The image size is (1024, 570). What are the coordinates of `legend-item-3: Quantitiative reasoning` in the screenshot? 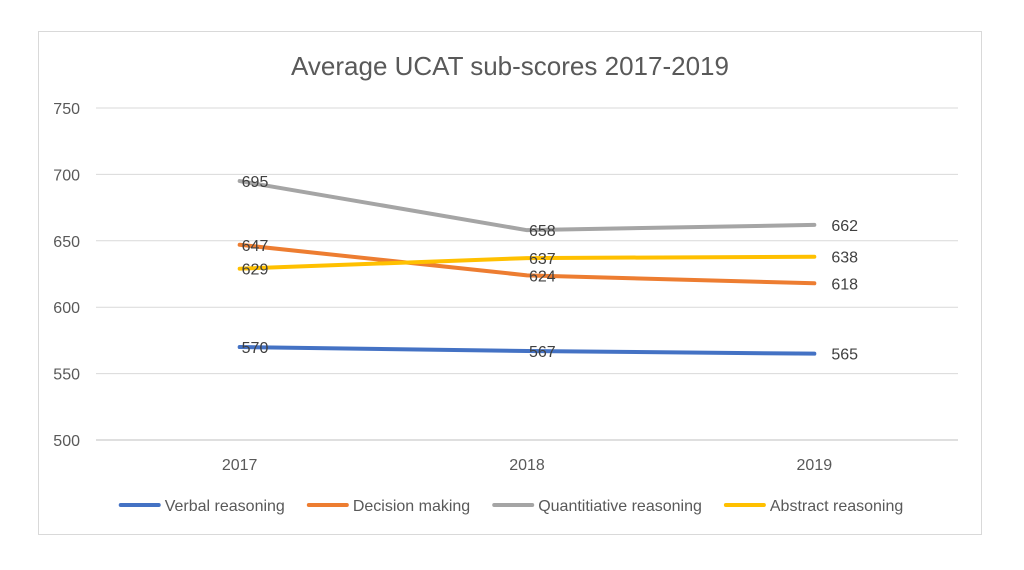 It's located at (597, 506).